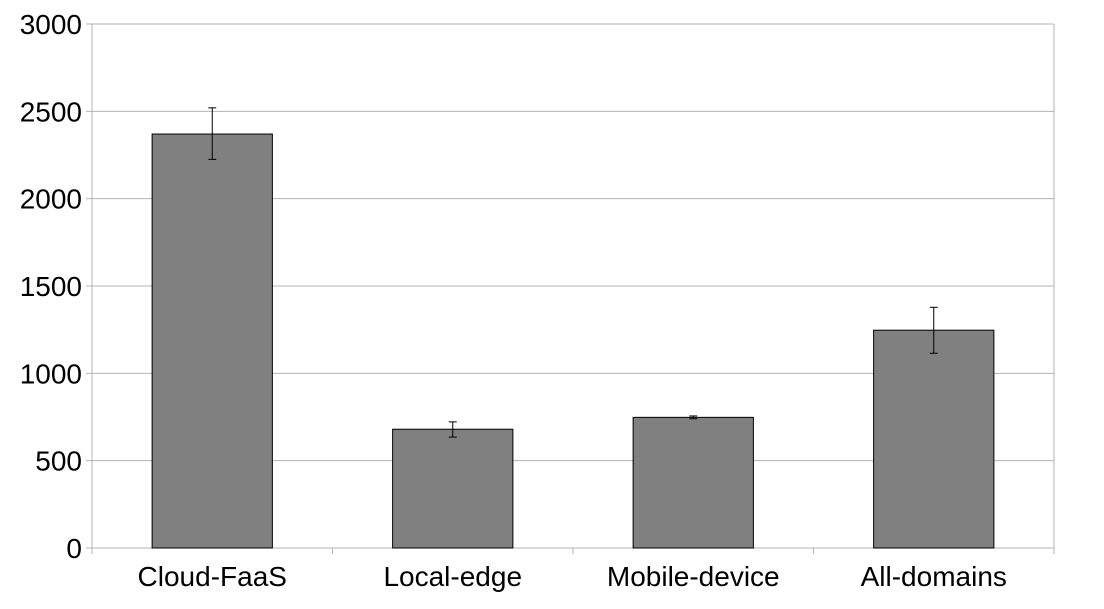  What do you see at coordinates (51, 373) in the screenshot?
I see `y-tick-label-2: 1000` at bounding box center [51, 373].